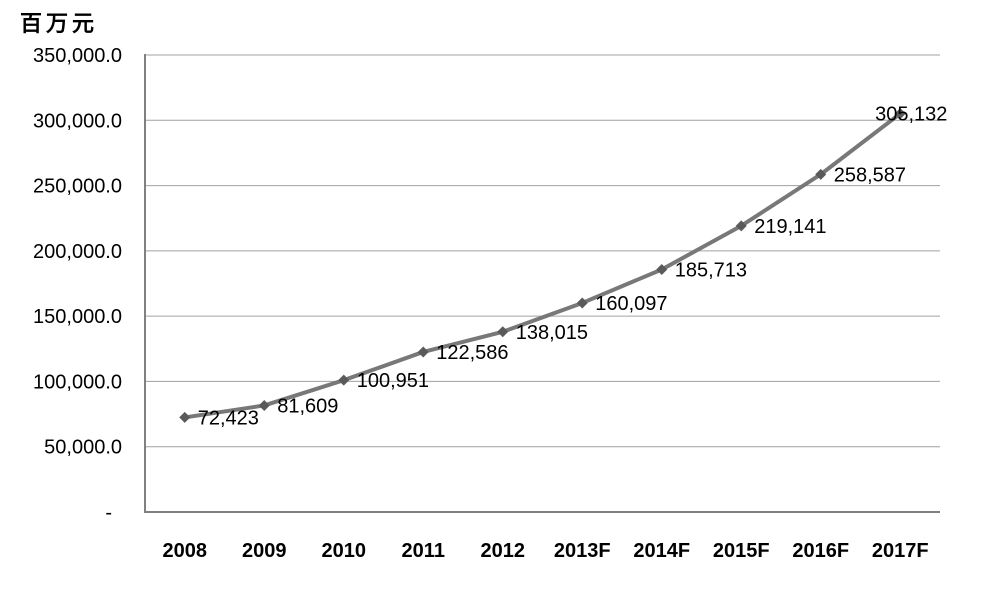  What do you see at coordinates (393, 381) in the screenshot?
I see `data-label: 100,951` at bounding box center [393, 381].